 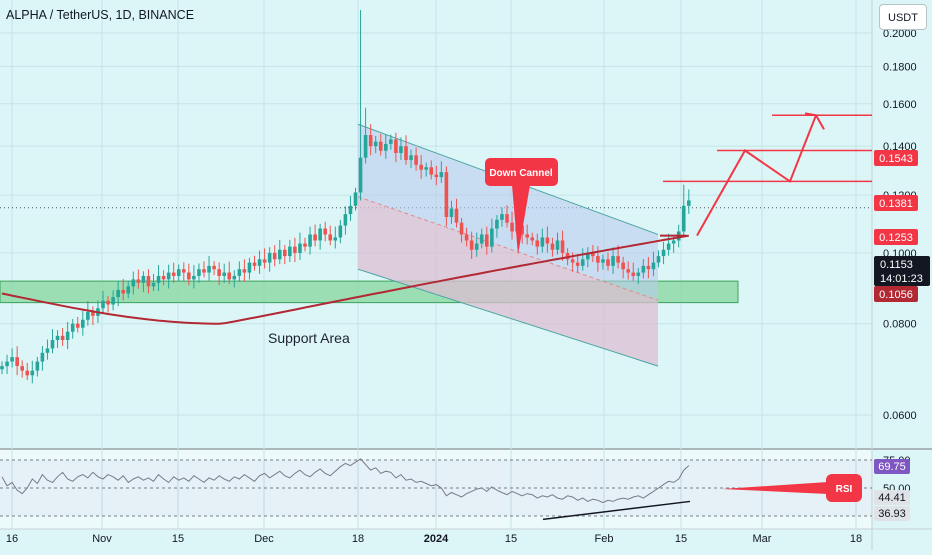 I want to click on down-channel-callout: Down Cannel, so click(x=521, y=206).